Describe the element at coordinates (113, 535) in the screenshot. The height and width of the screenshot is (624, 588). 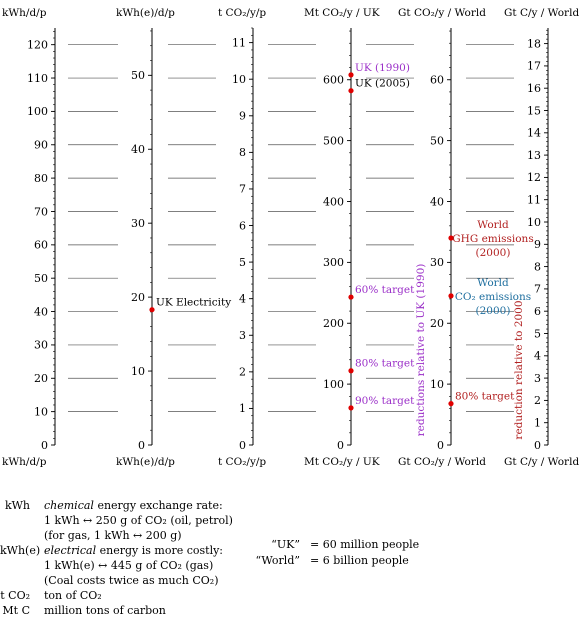
I see `legend-definition: (for gas, 1 kWh ↔ 200 g)` at that location.